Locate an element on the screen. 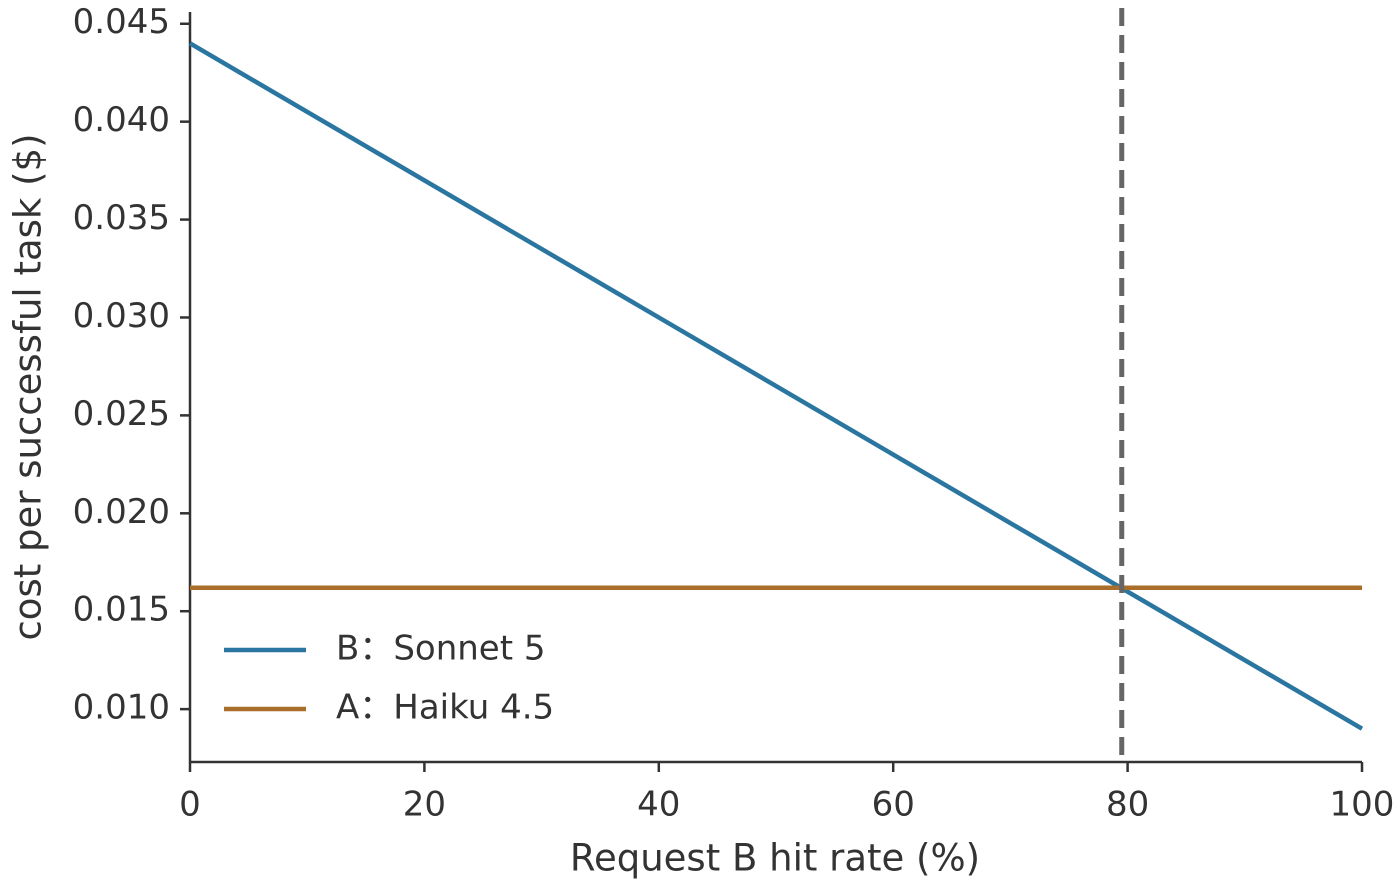 The height and width of the screenshot is (894, 1400). x-tick-label: 20 is located at coordinates (424, 805).